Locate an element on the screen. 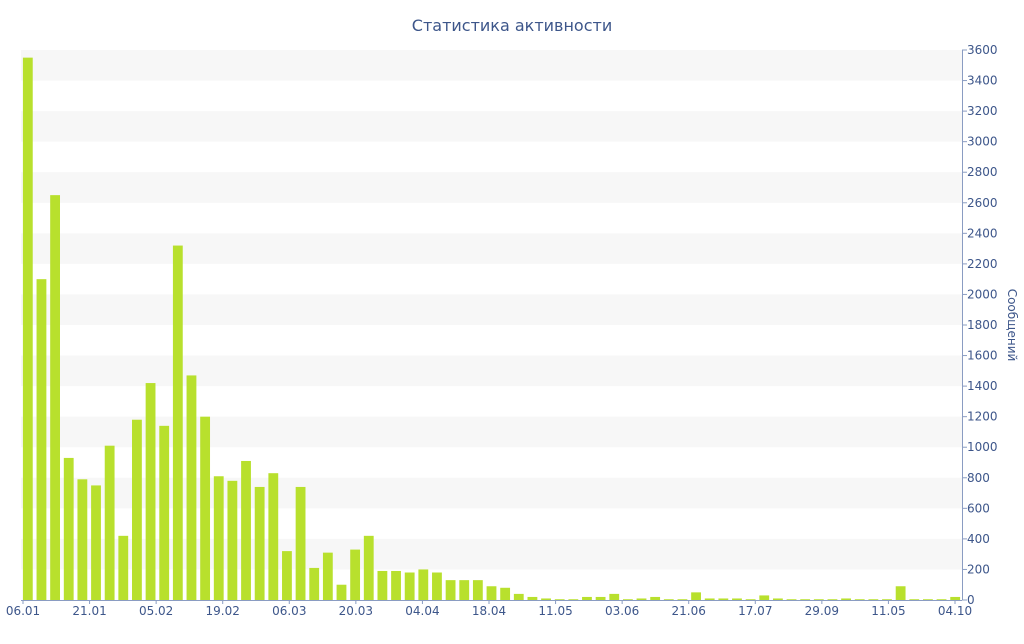  y-tick-label: 1400 is located at coordinates (982, 386).